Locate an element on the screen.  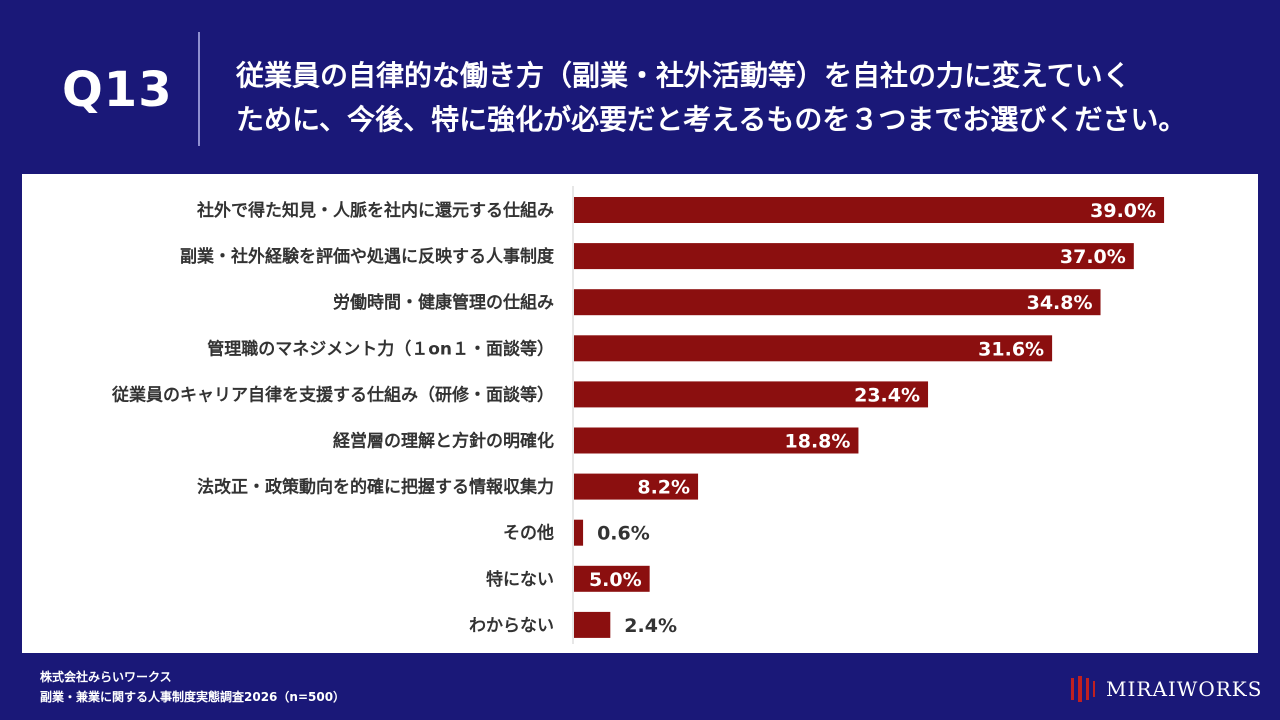
category-label: 社外で得た知見・人脈を社内に還元する仕組み is located at coordinates (375, 210).